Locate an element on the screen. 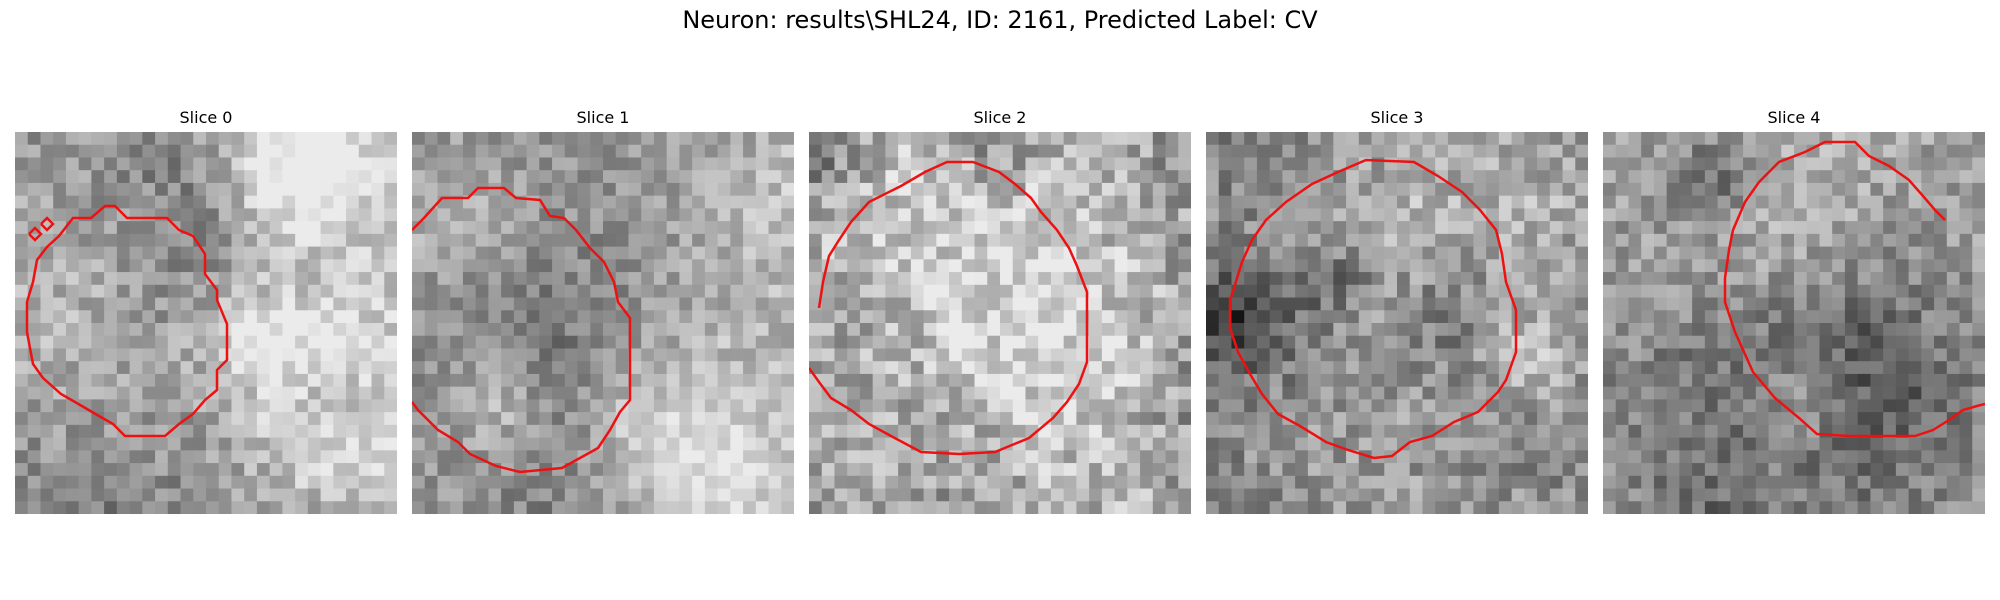  slice-title: Slice 4 is located at coordinates (1794, 118).